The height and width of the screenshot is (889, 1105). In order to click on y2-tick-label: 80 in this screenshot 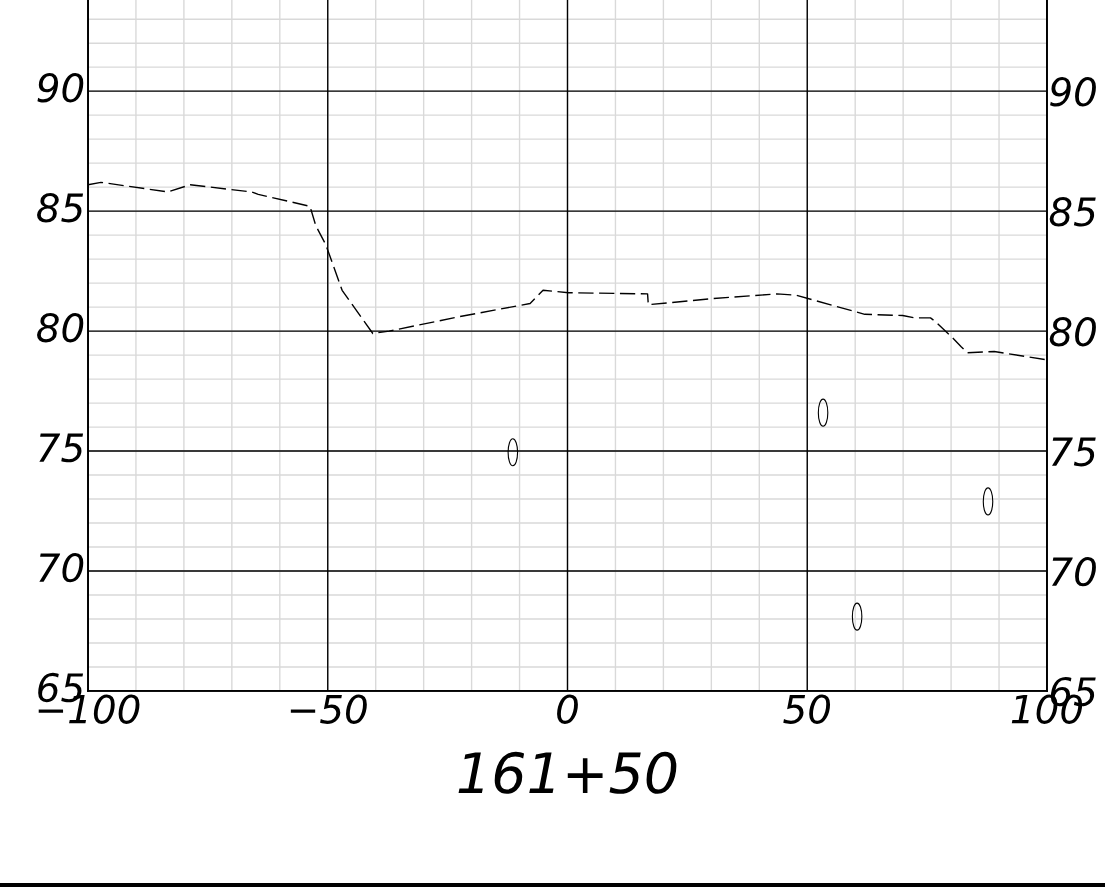, I will do `click(1072, 332)`.